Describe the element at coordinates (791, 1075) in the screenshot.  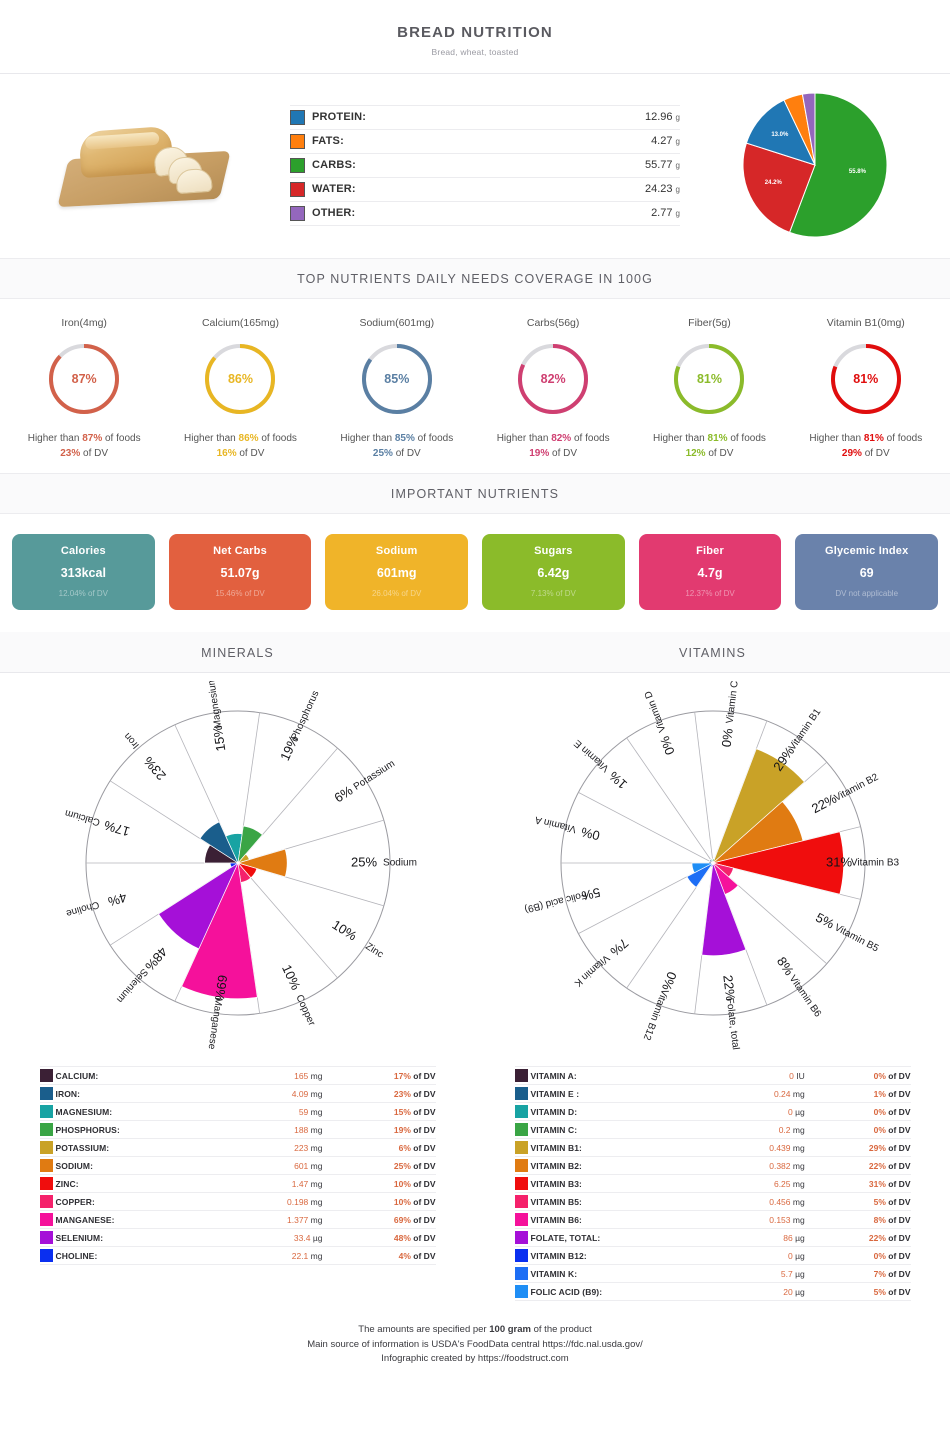
I see `nutrient-amount-value: 0` at that location.